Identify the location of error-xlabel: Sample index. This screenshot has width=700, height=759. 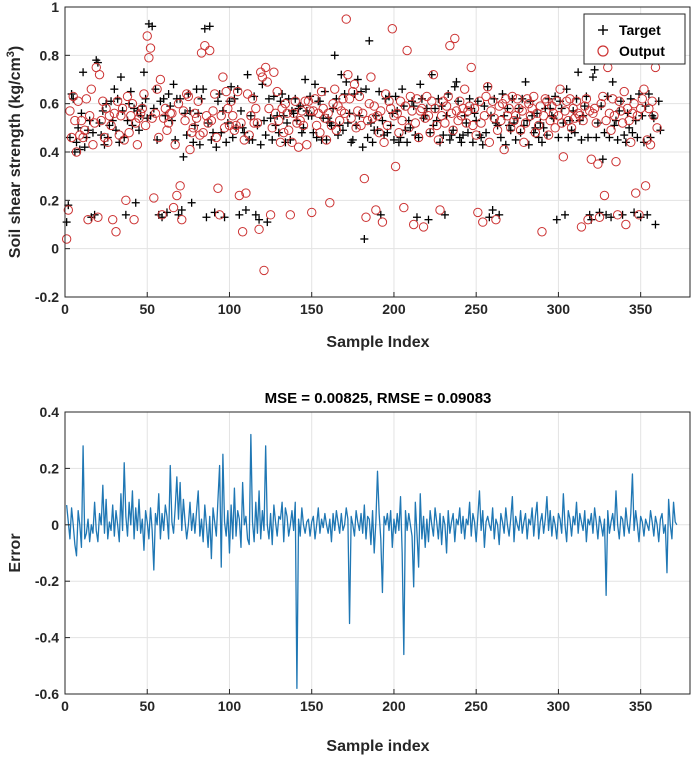
(377, 746).